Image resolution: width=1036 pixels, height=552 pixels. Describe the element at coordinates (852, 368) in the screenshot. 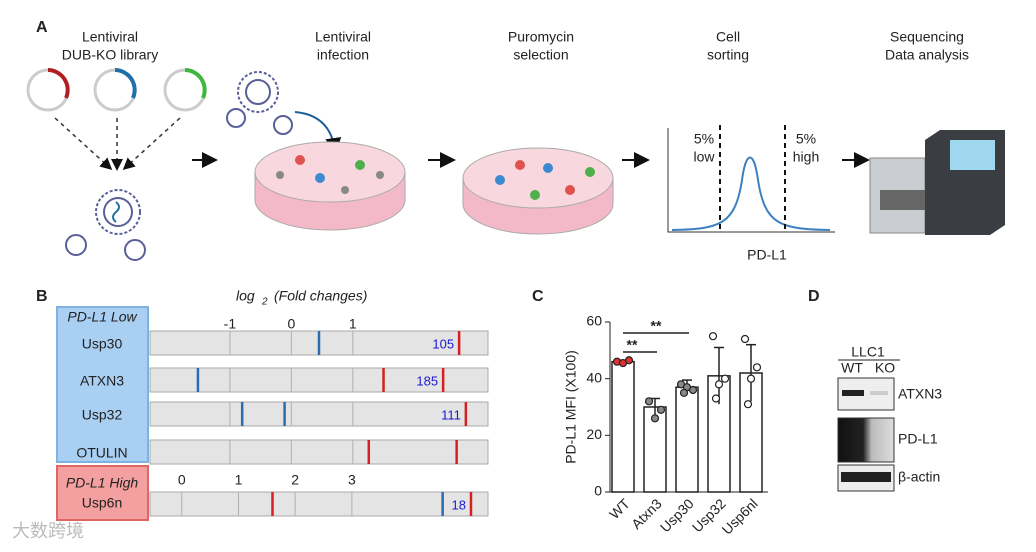

I see `lane-label: WT` at that location.